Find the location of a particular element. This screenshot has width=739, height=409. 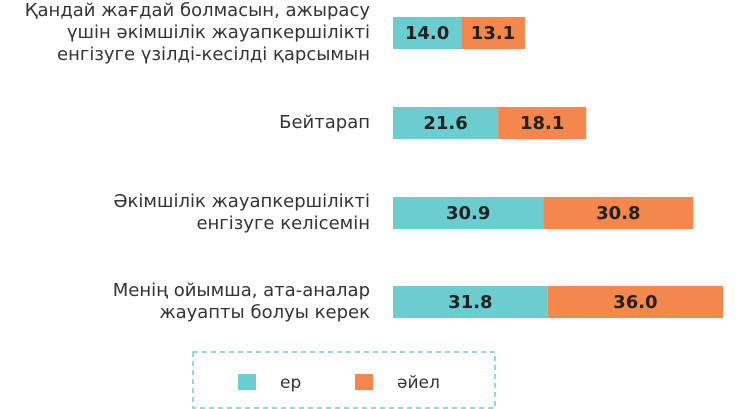

value-label: 18.1 is located at coordinates (542, 123).